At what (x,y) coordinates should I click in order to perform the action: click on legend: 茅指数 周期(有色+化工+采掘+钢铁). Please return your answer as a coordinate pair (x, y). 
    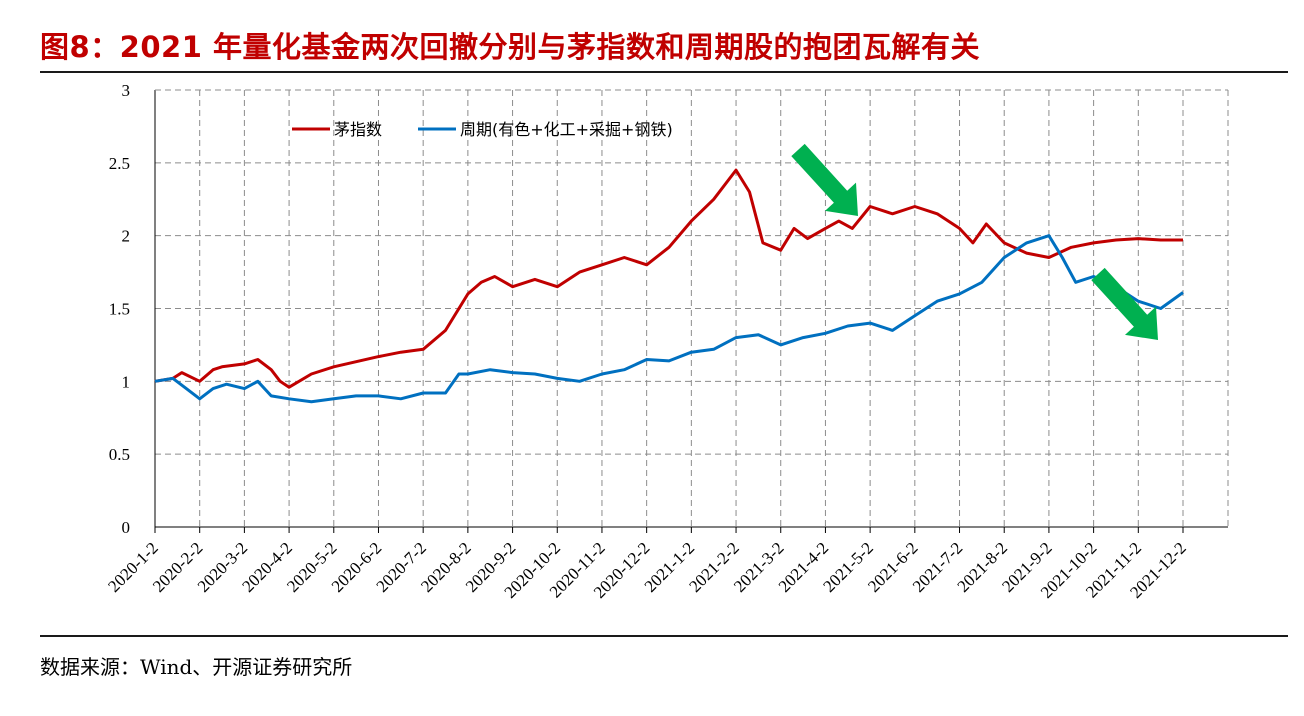
    Looking at the image, I should click on (482, 129).